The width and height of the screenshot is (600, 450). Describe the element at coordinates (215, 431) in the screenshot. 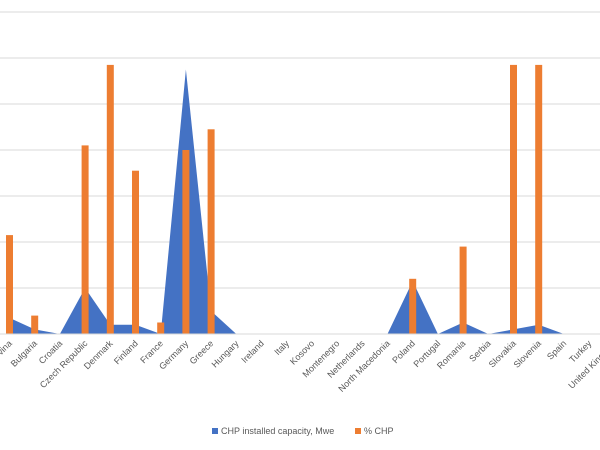

I see `legend-swatch-capacity` at that location.